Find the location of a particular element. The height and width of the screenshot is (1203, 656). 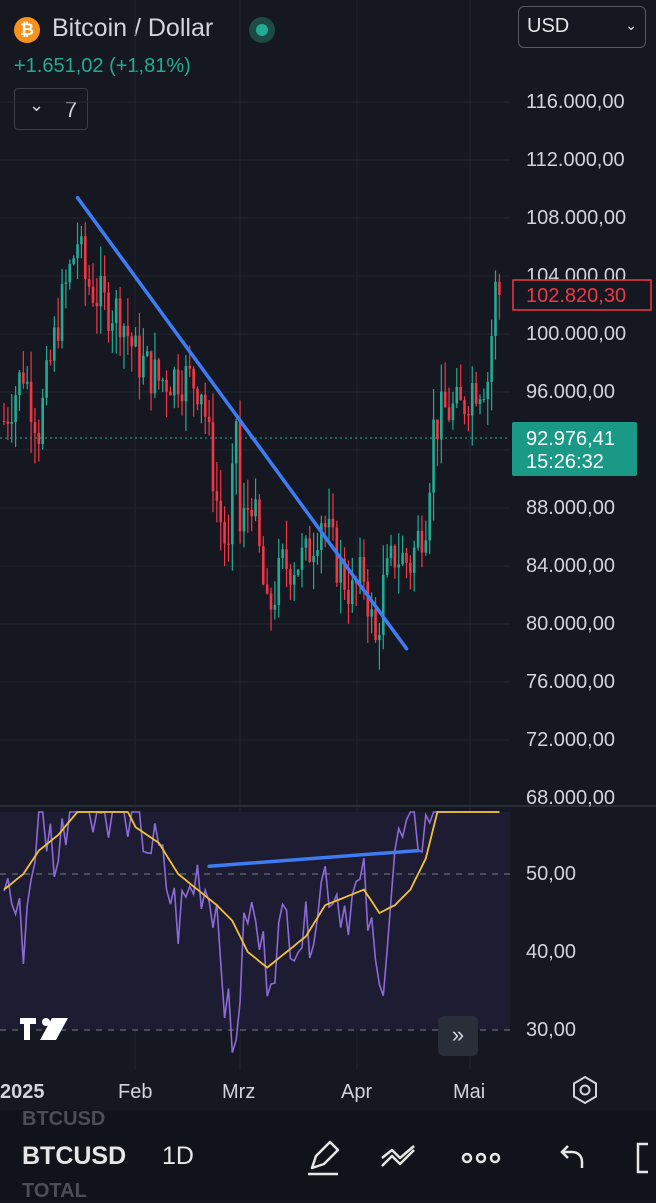

prev-close-value: 92.976,41 is located at coordinates (570, 439).